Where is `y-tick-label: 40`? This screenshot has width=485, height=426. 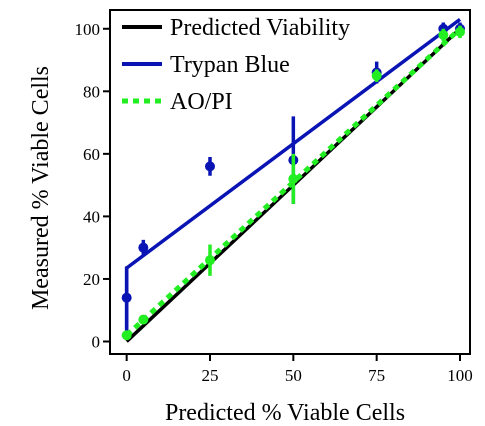
y-tick-label: 40 is located at coordinates (91, 216).